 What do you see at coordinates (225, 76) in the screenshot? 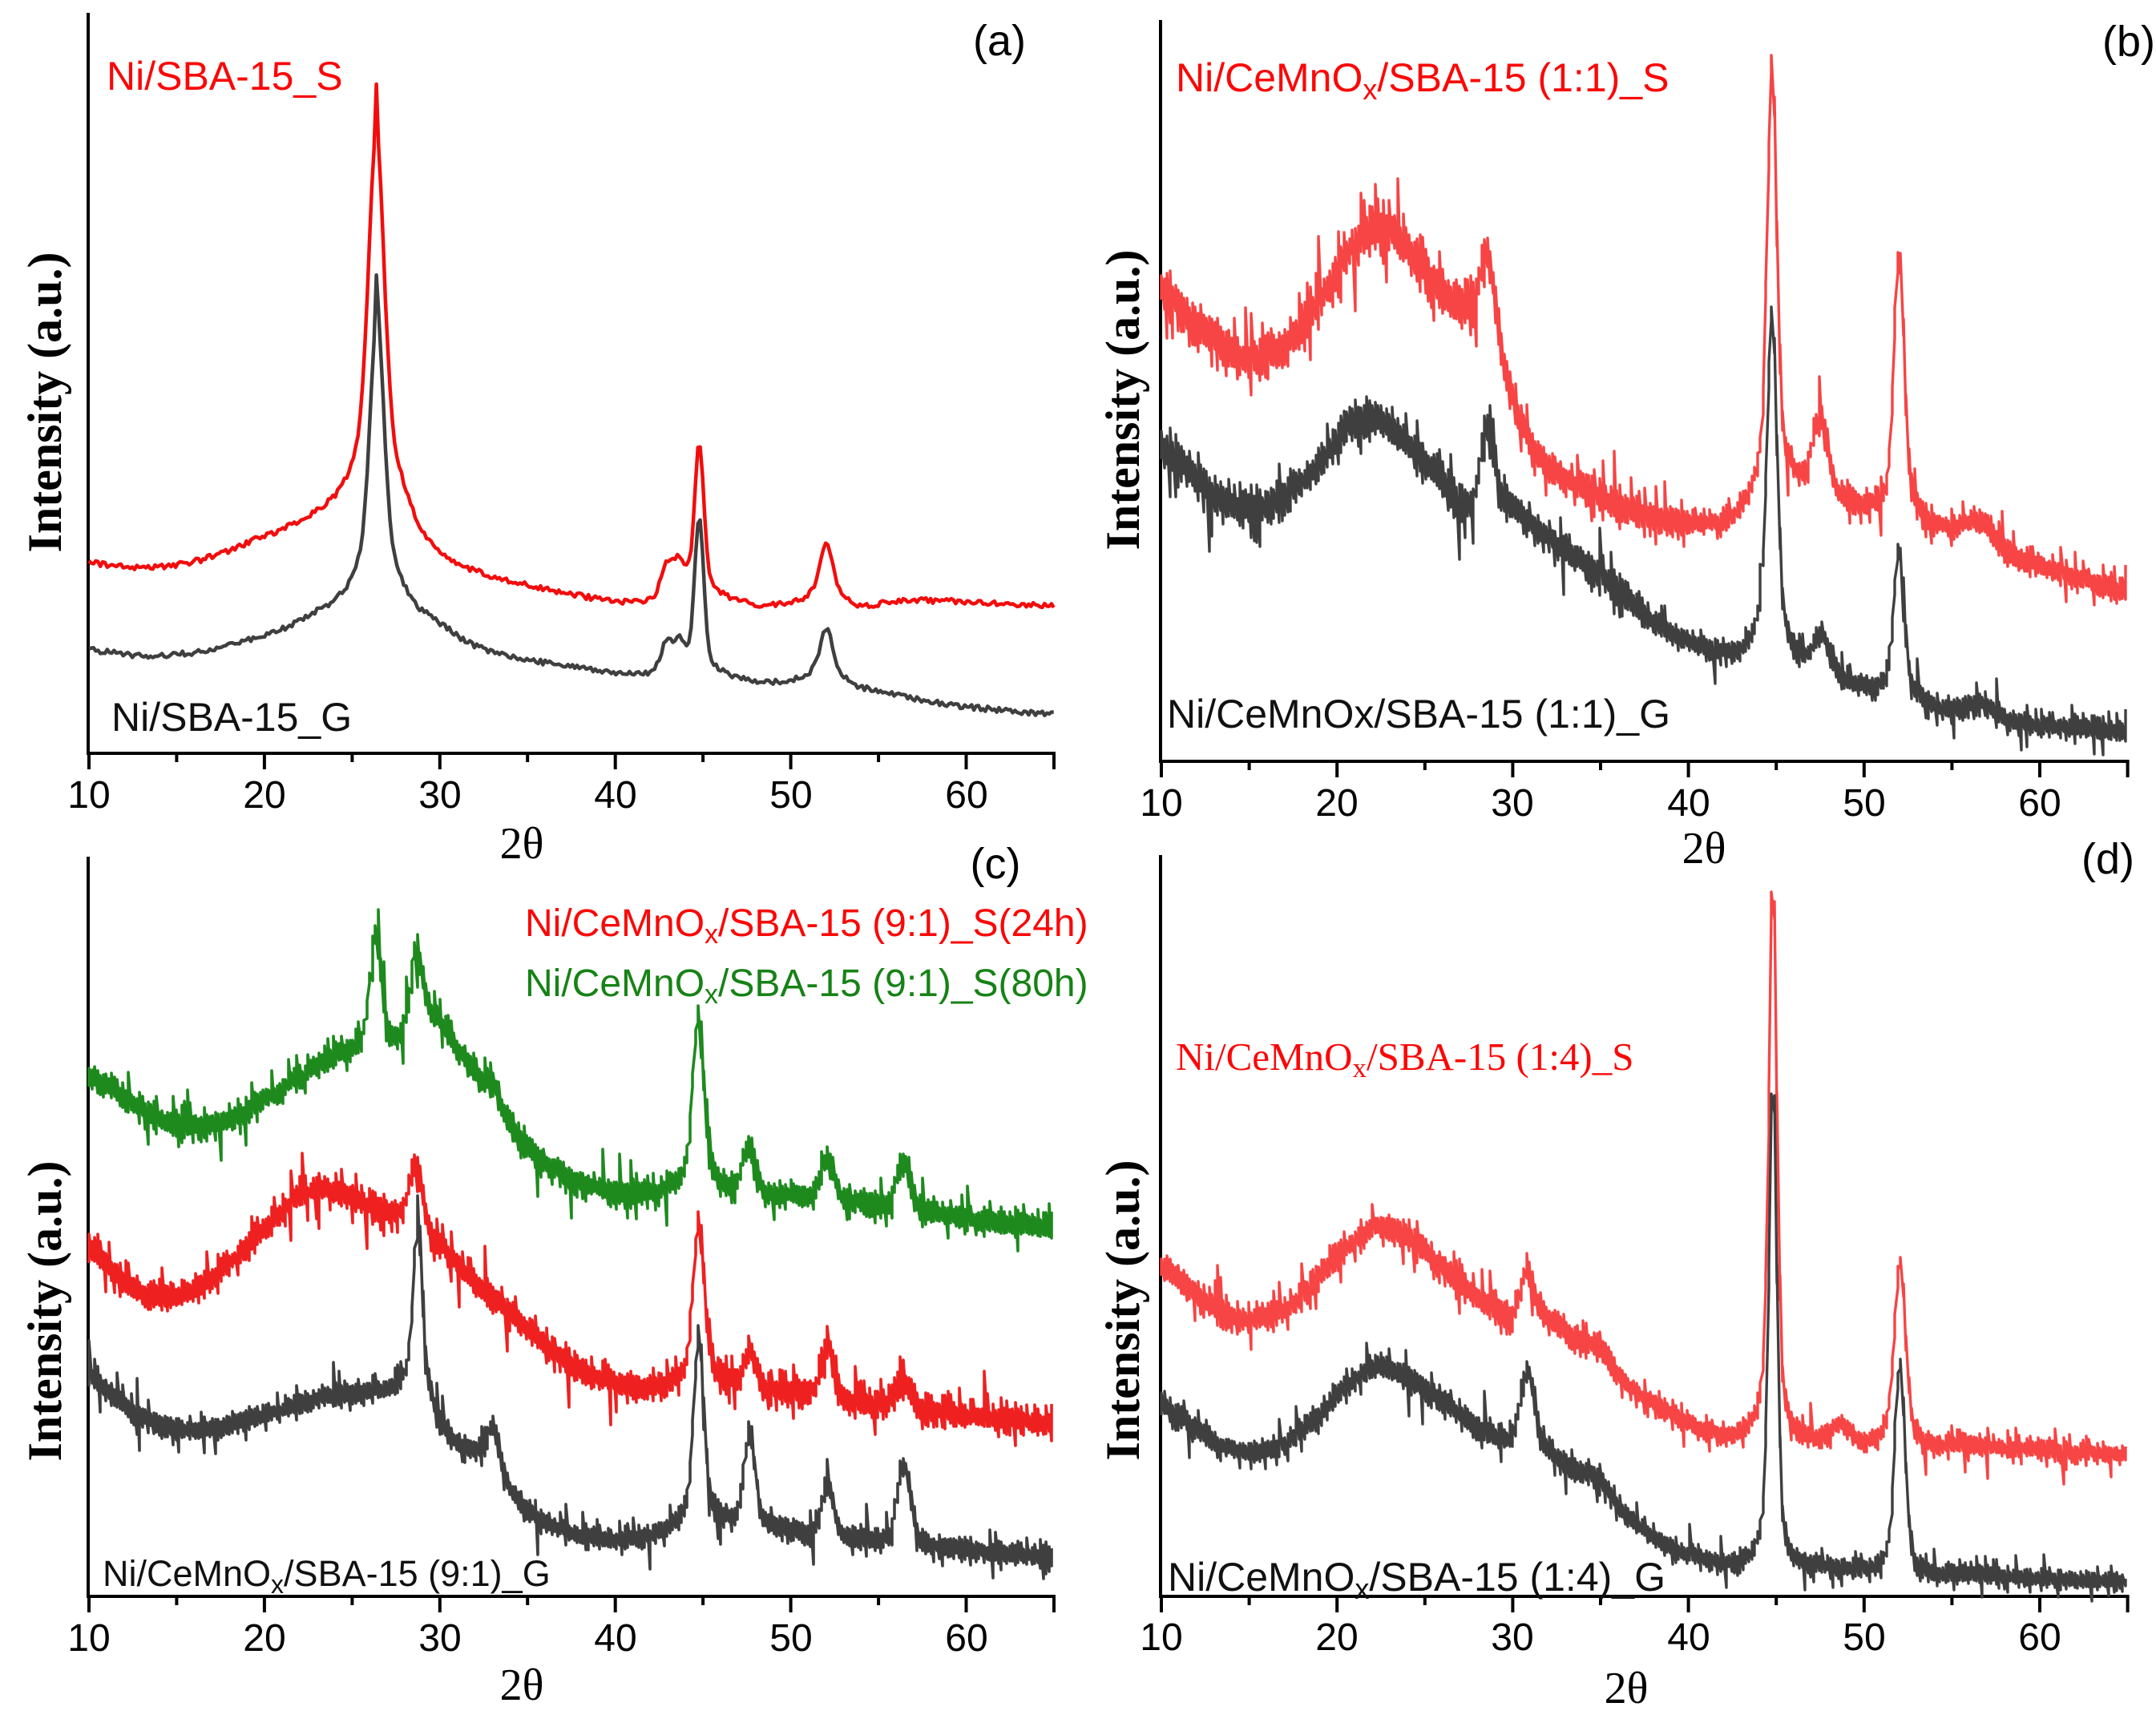
I see `svg-text: Ni/SBA-15_S` at bounding box center [225, 76].